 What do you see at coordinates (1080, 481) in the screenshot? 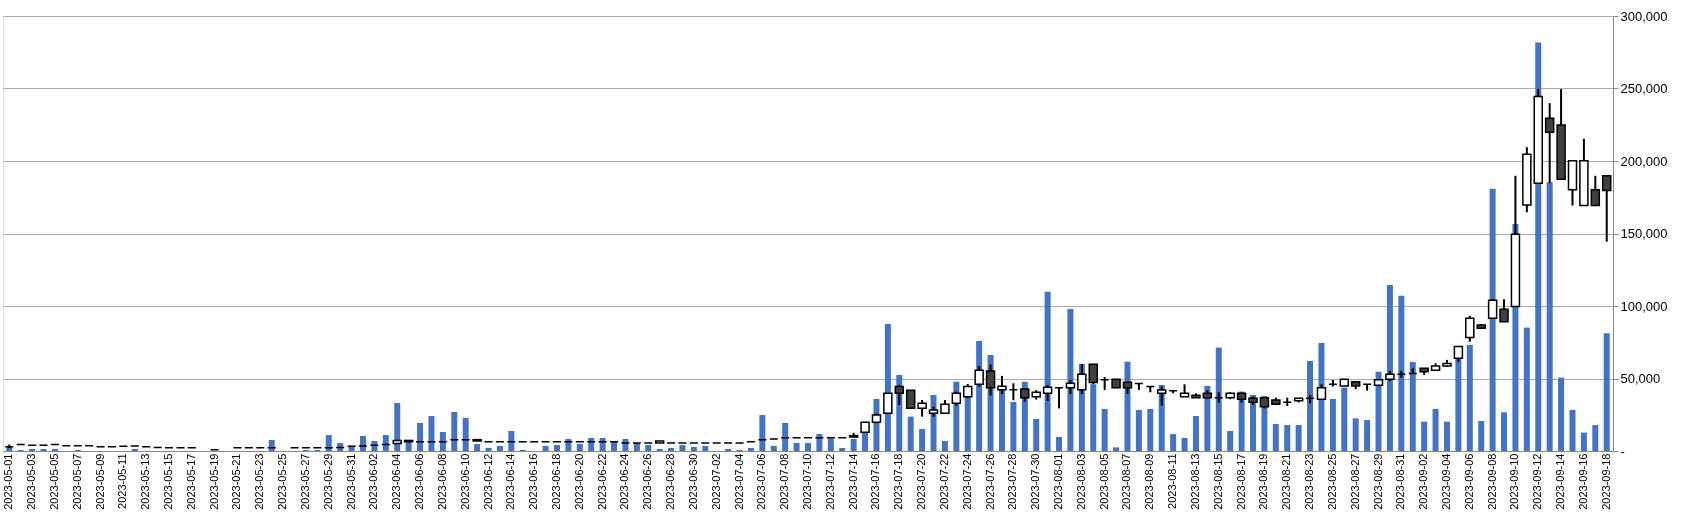
I see `x-tick-label: 2023-08-03` at bounding box center [1080, 481].